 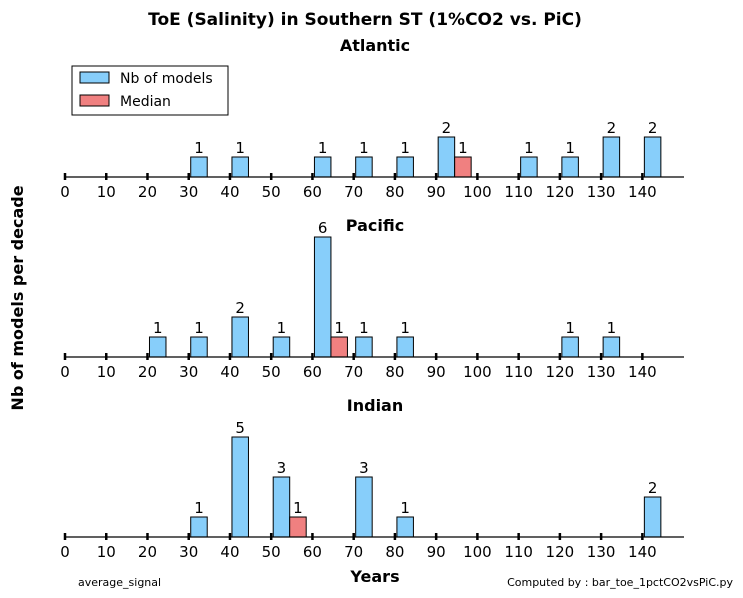 What do you see at coordinates (17, 297) in the screenshot?
I see `y-axis-label: Nb of models per decade` at bounding box center [17, 297].